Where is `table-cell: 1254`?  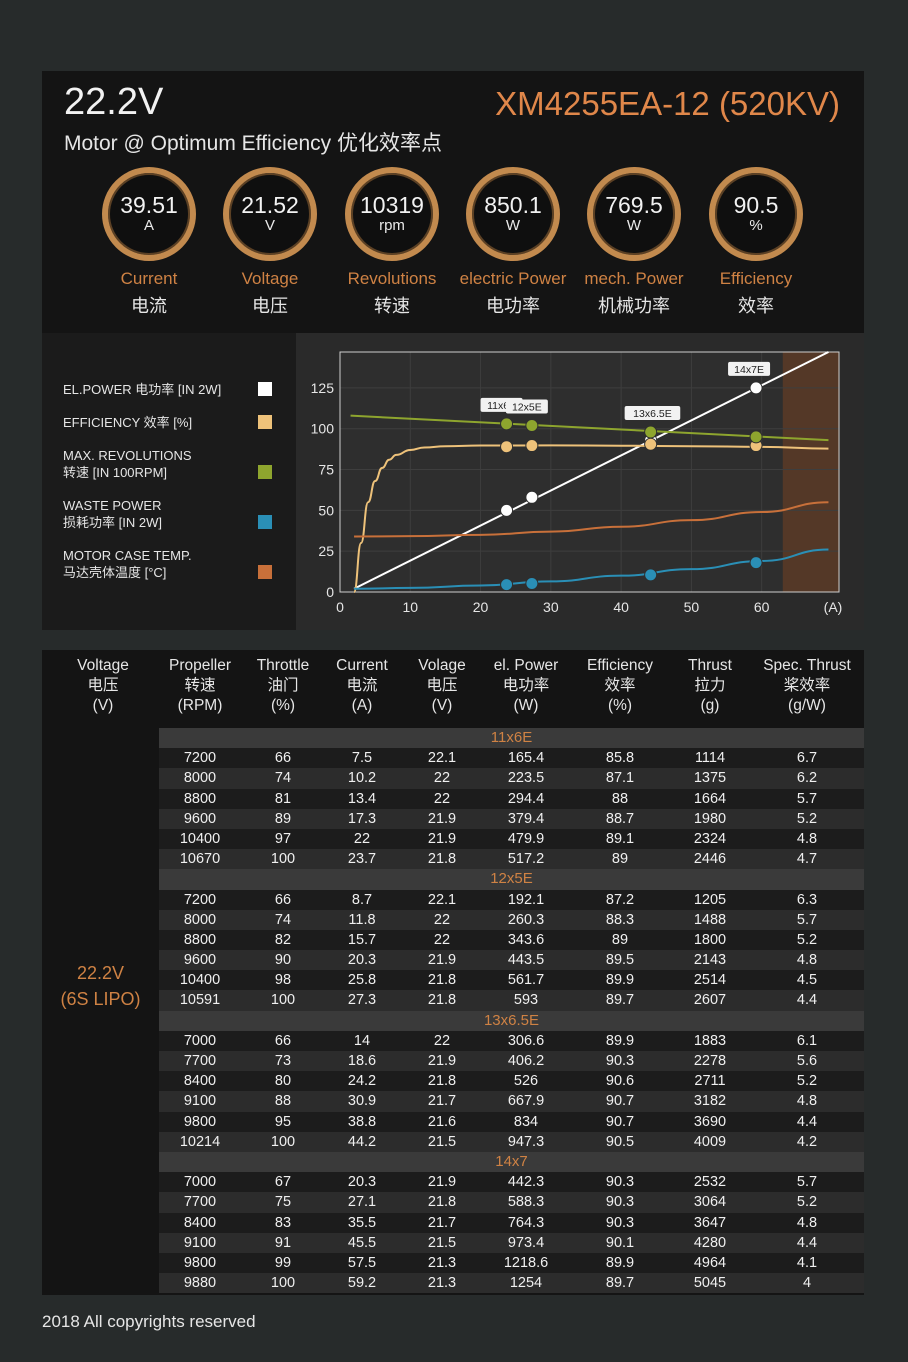
table-cell: 1254 is located at coordinates (526, 1283).